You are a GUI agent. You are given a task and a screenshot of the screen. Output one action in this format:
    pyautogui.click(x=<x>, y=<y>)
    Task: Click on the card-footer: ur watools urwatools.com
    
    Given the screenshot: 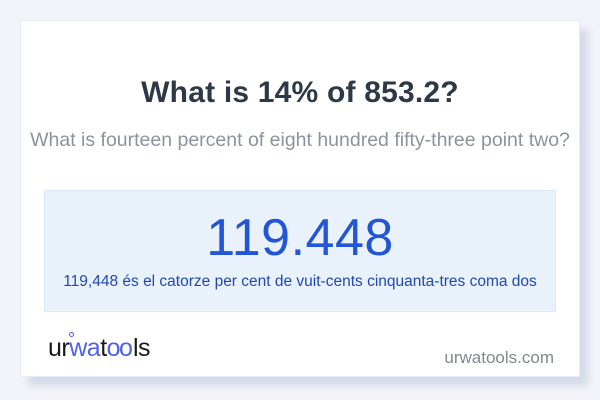 What is the action you would take?
    pyautogui.click(x=301, y=350)
    